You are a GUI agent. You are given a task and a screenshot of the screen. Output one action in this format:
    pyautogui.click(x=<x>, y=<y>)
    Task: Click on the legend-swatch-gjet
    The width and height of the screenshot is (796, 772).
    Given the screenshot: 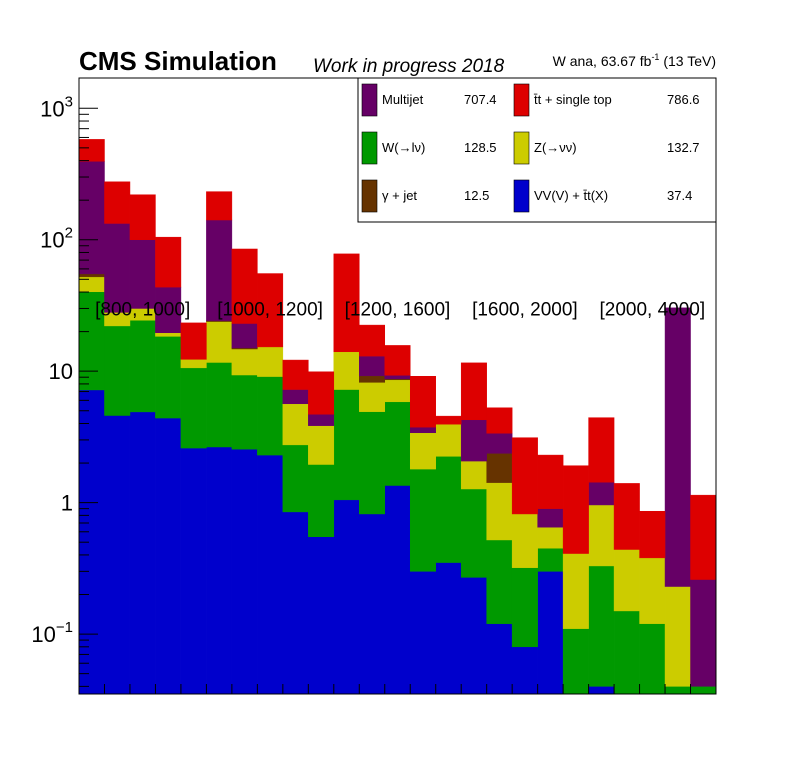 What is the action you would take?
    pyautogui.click(x=369, y=196)
    